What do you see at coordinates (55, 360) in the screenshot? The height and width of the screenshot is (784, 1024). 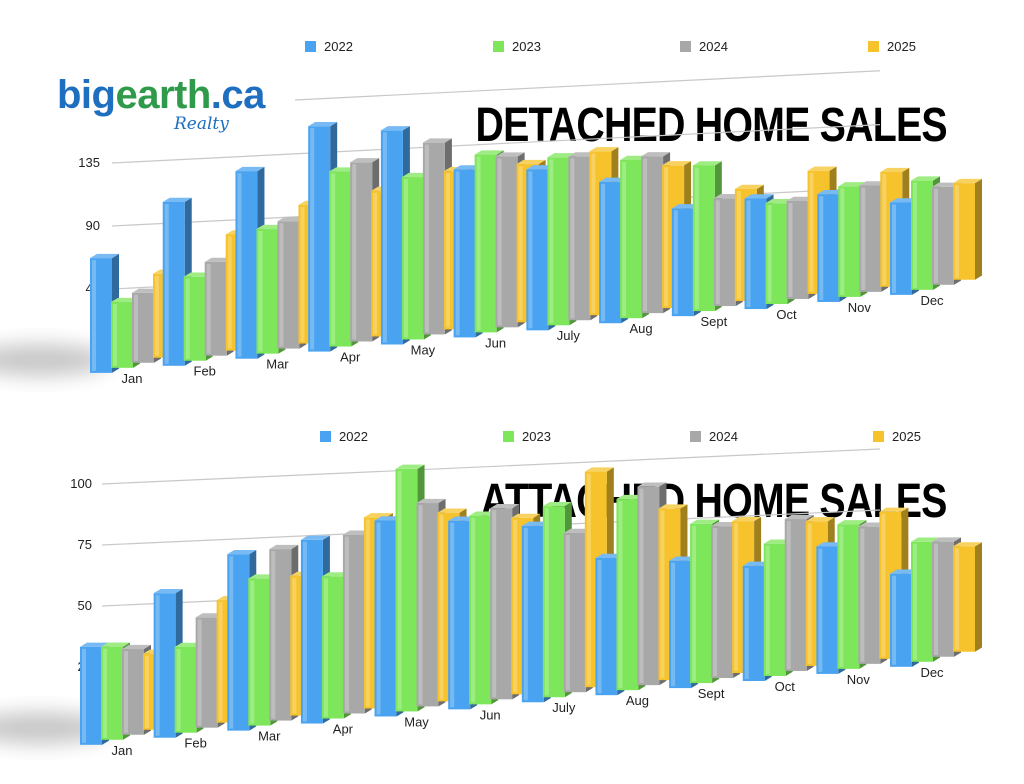 I see `floor-shadow` at bounding box center [55, 360].